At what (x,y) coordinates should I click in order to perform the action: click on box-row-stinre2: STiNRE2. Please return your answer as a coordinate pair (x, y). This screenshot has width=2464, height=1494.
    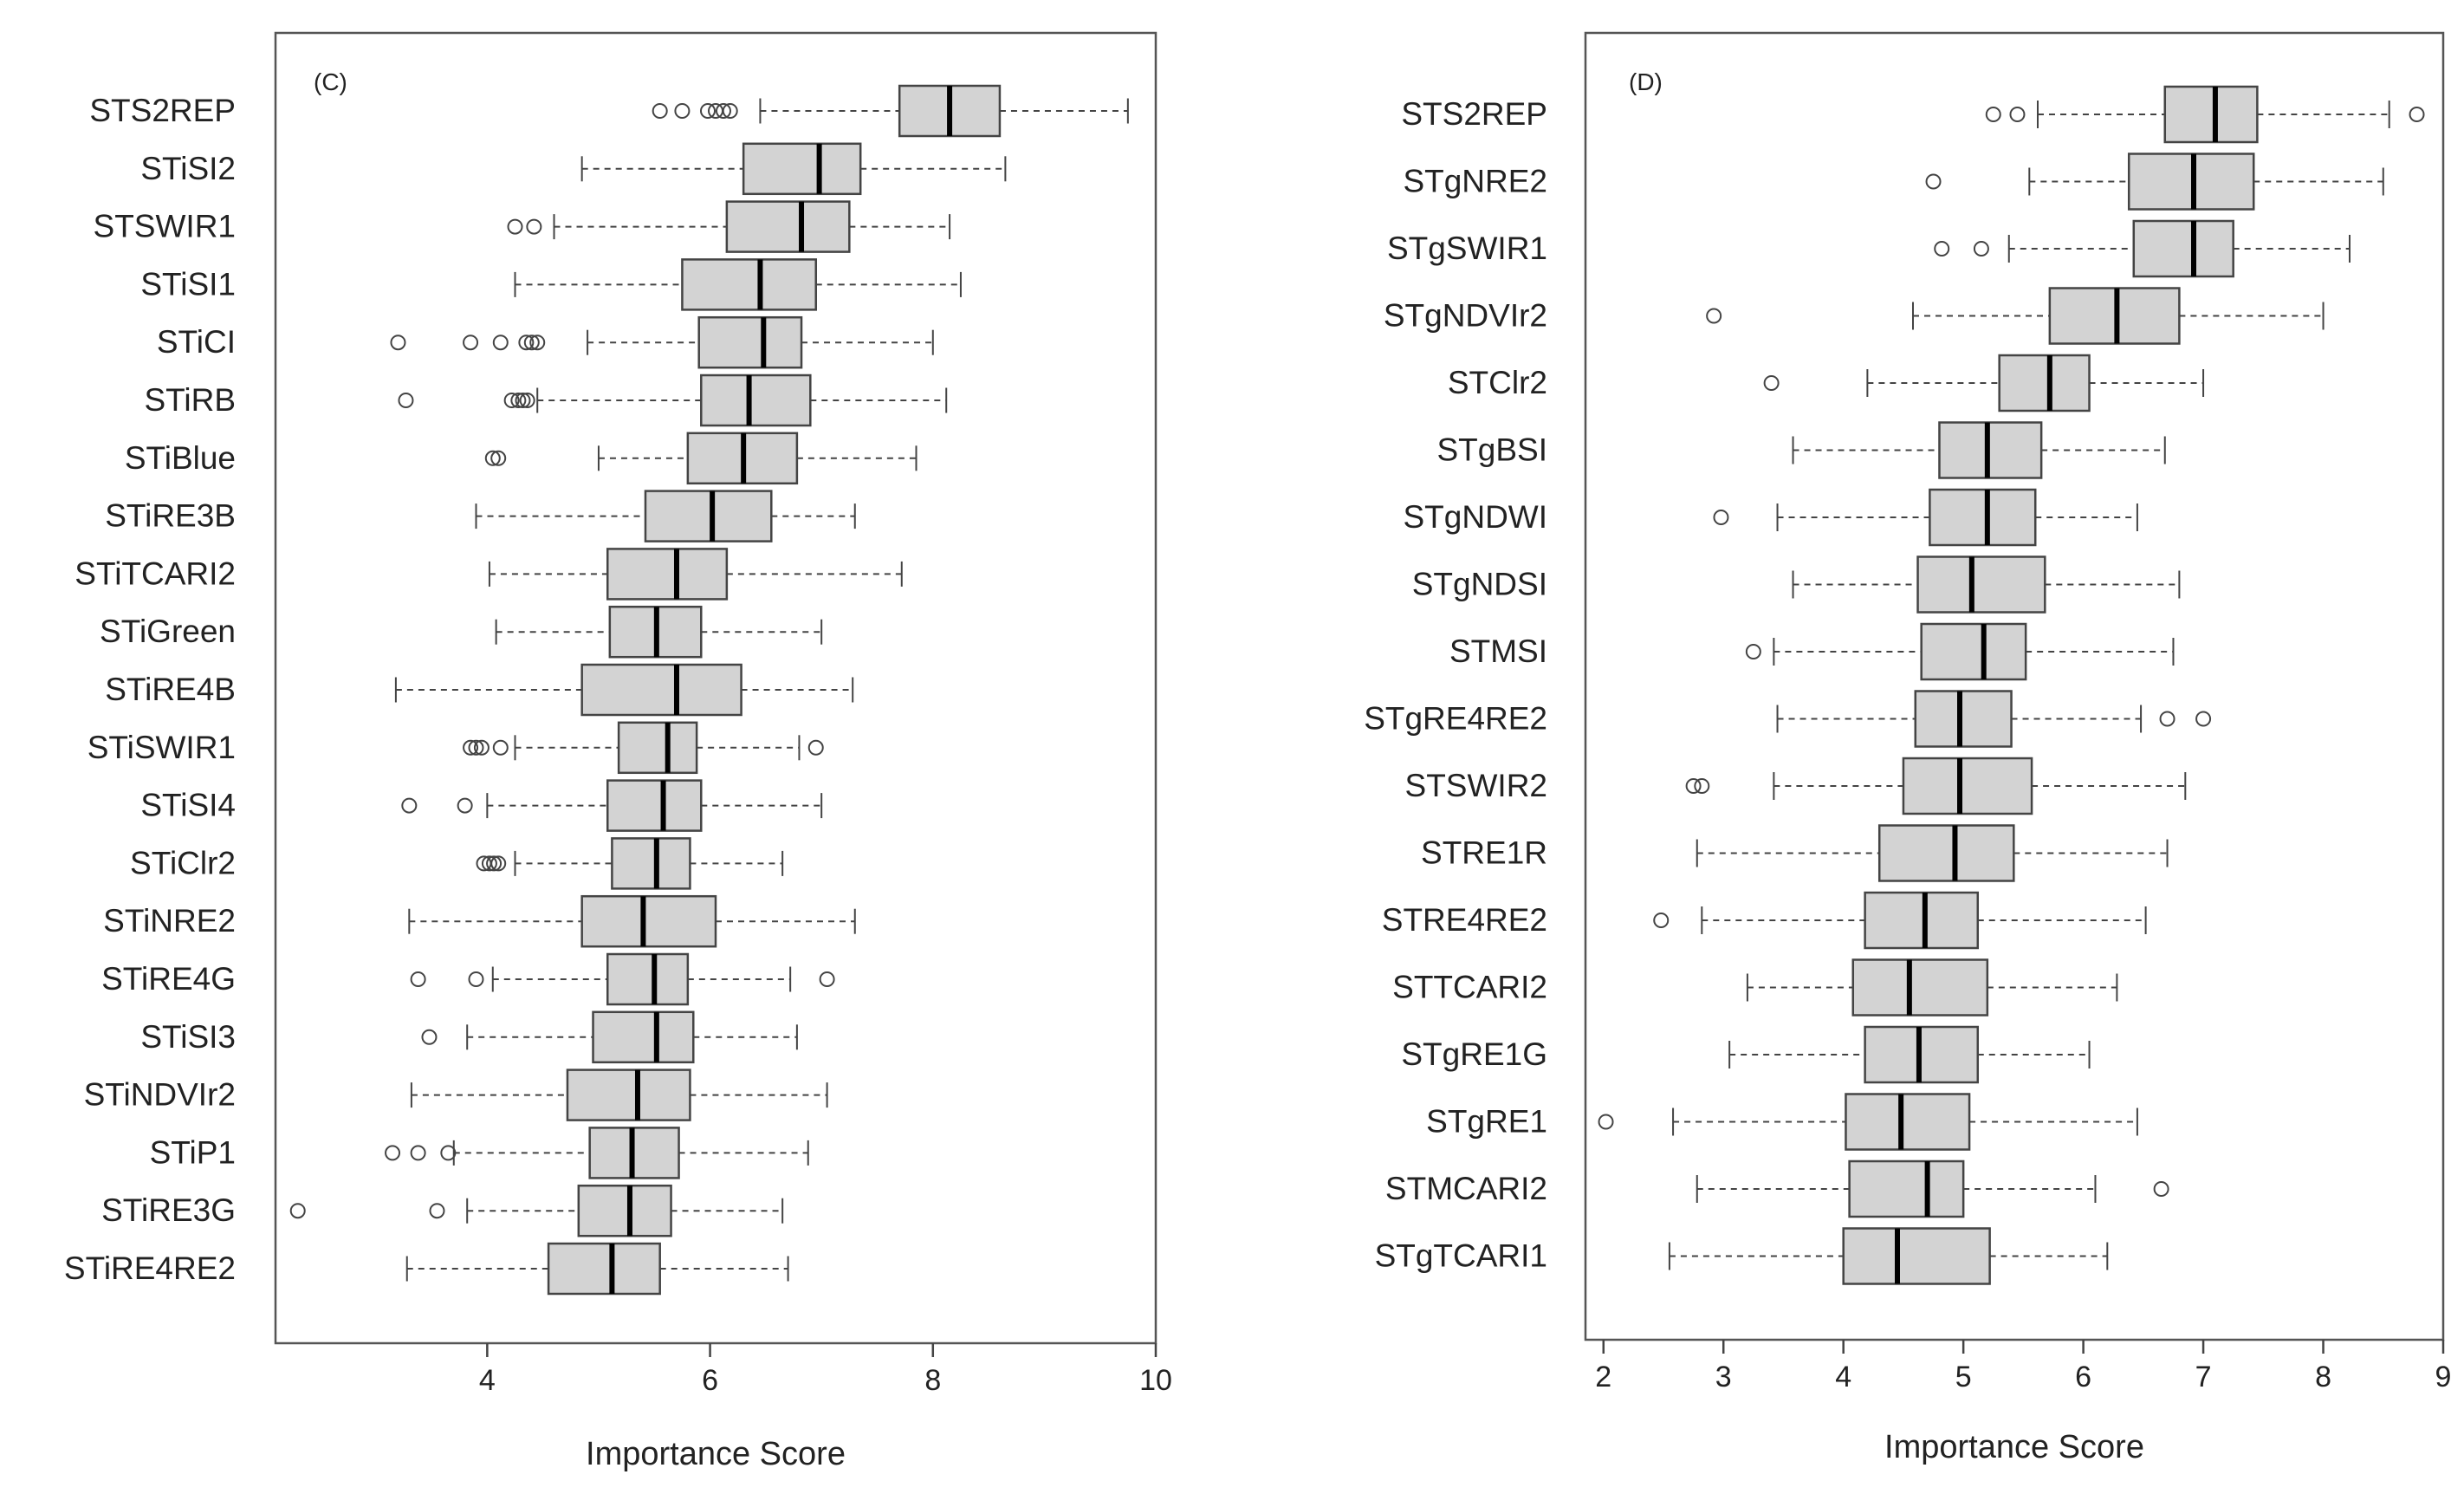
    Looking at the image, I should click on (479, 921).